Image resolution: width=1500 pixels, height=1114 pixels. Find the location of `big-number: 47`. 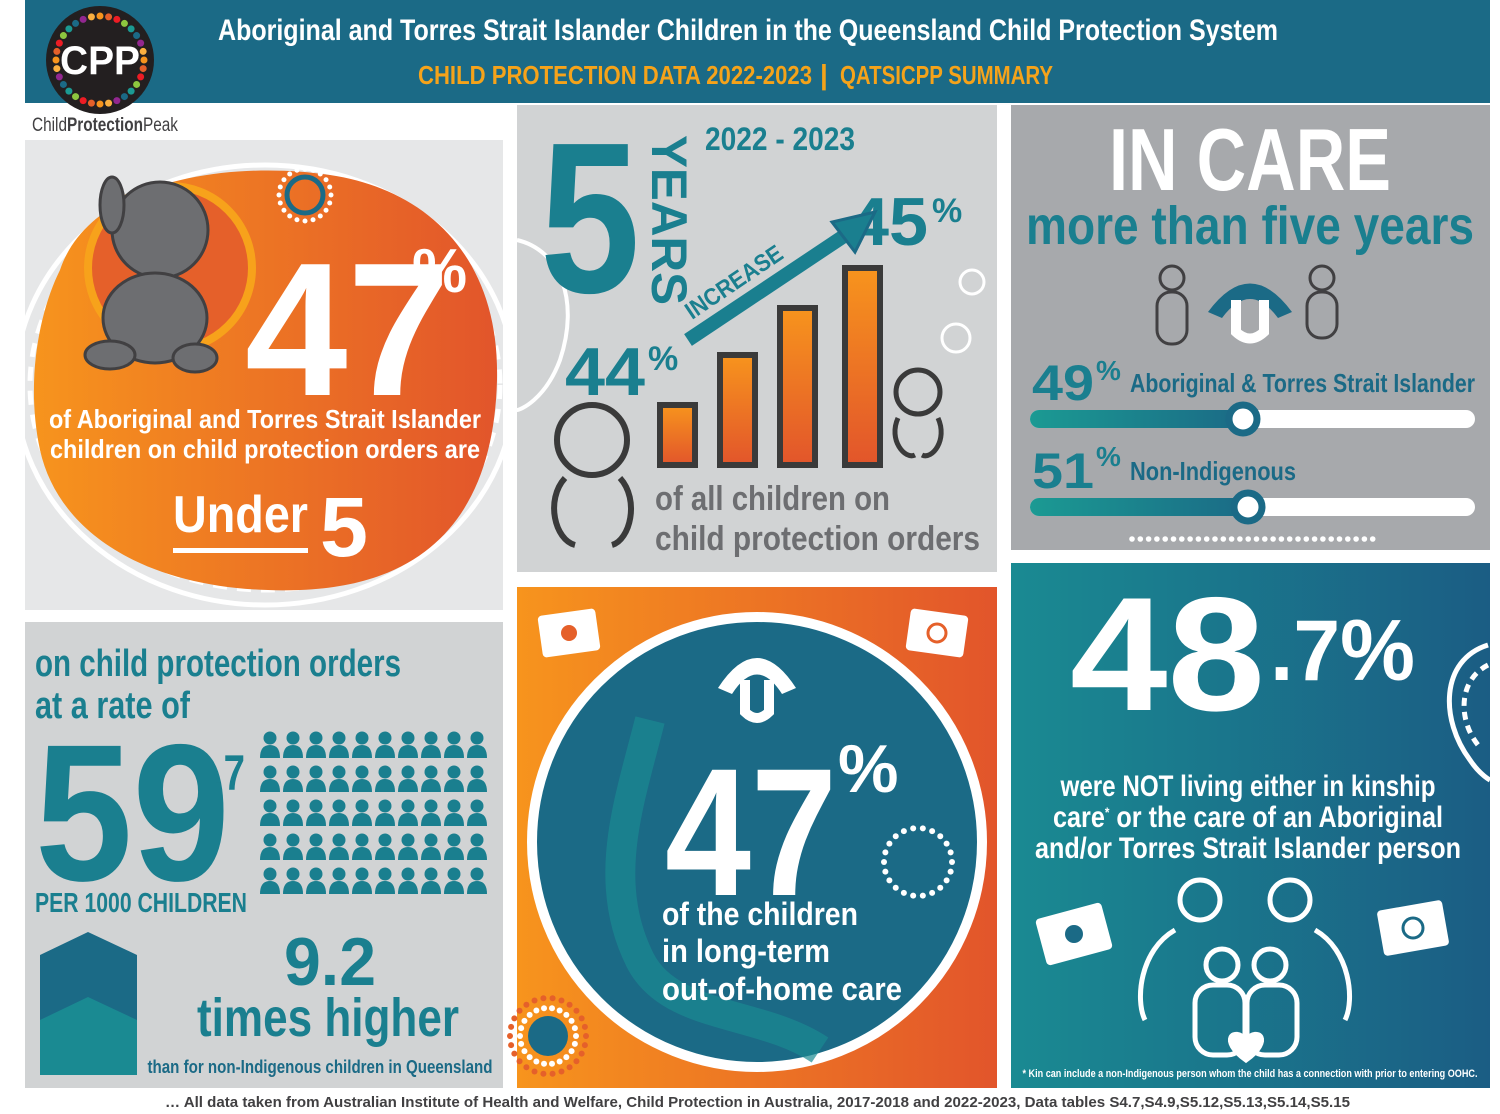

big-number: 47 is located at coordinates (347, 330).